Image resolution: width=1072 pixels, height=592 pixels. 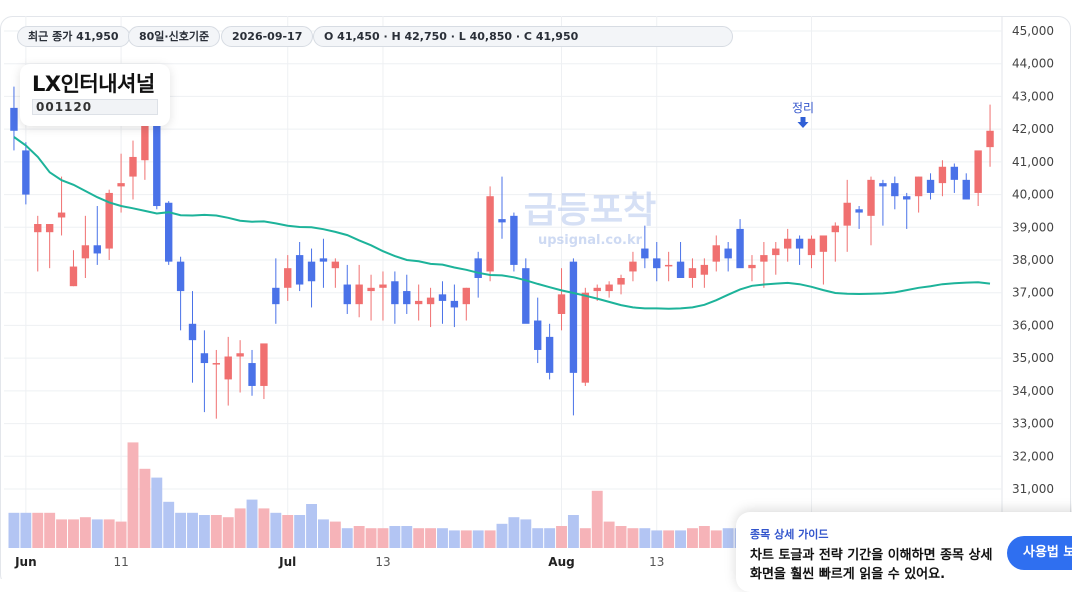 I want to click on guide-button: 사용법 보기, so click(x=1039, y=553).